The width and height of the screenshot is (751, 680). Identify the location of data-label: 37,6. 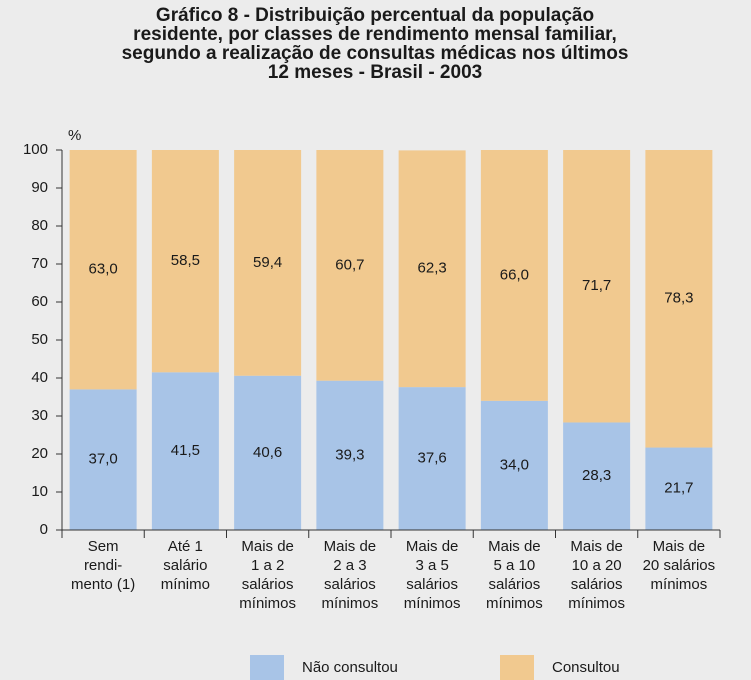
(432, 458).